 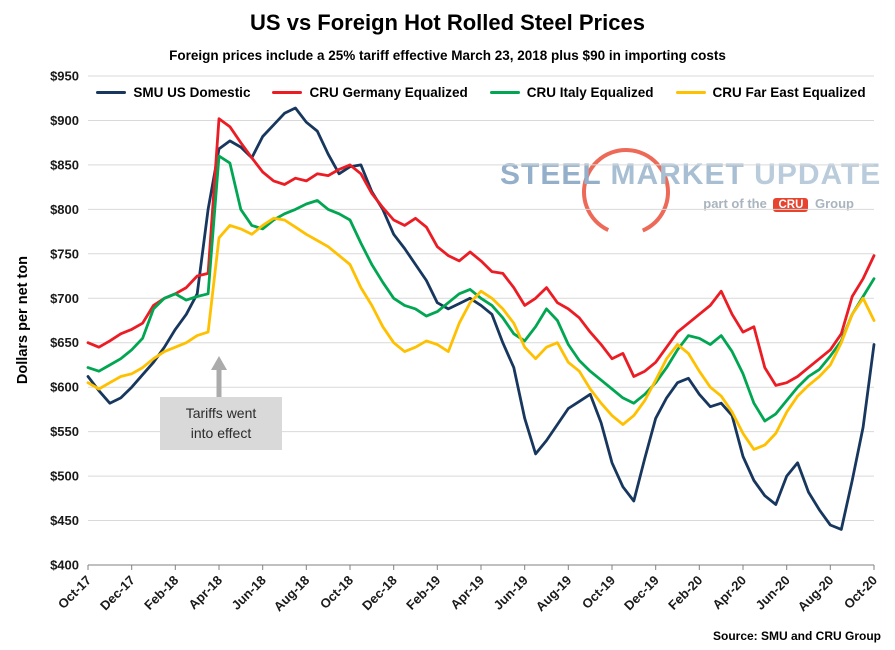 What do you see at coordinates (677, 174) in the screenshot?
I see `watermark-word-market: MARKET` at bounding box center [677, 174].